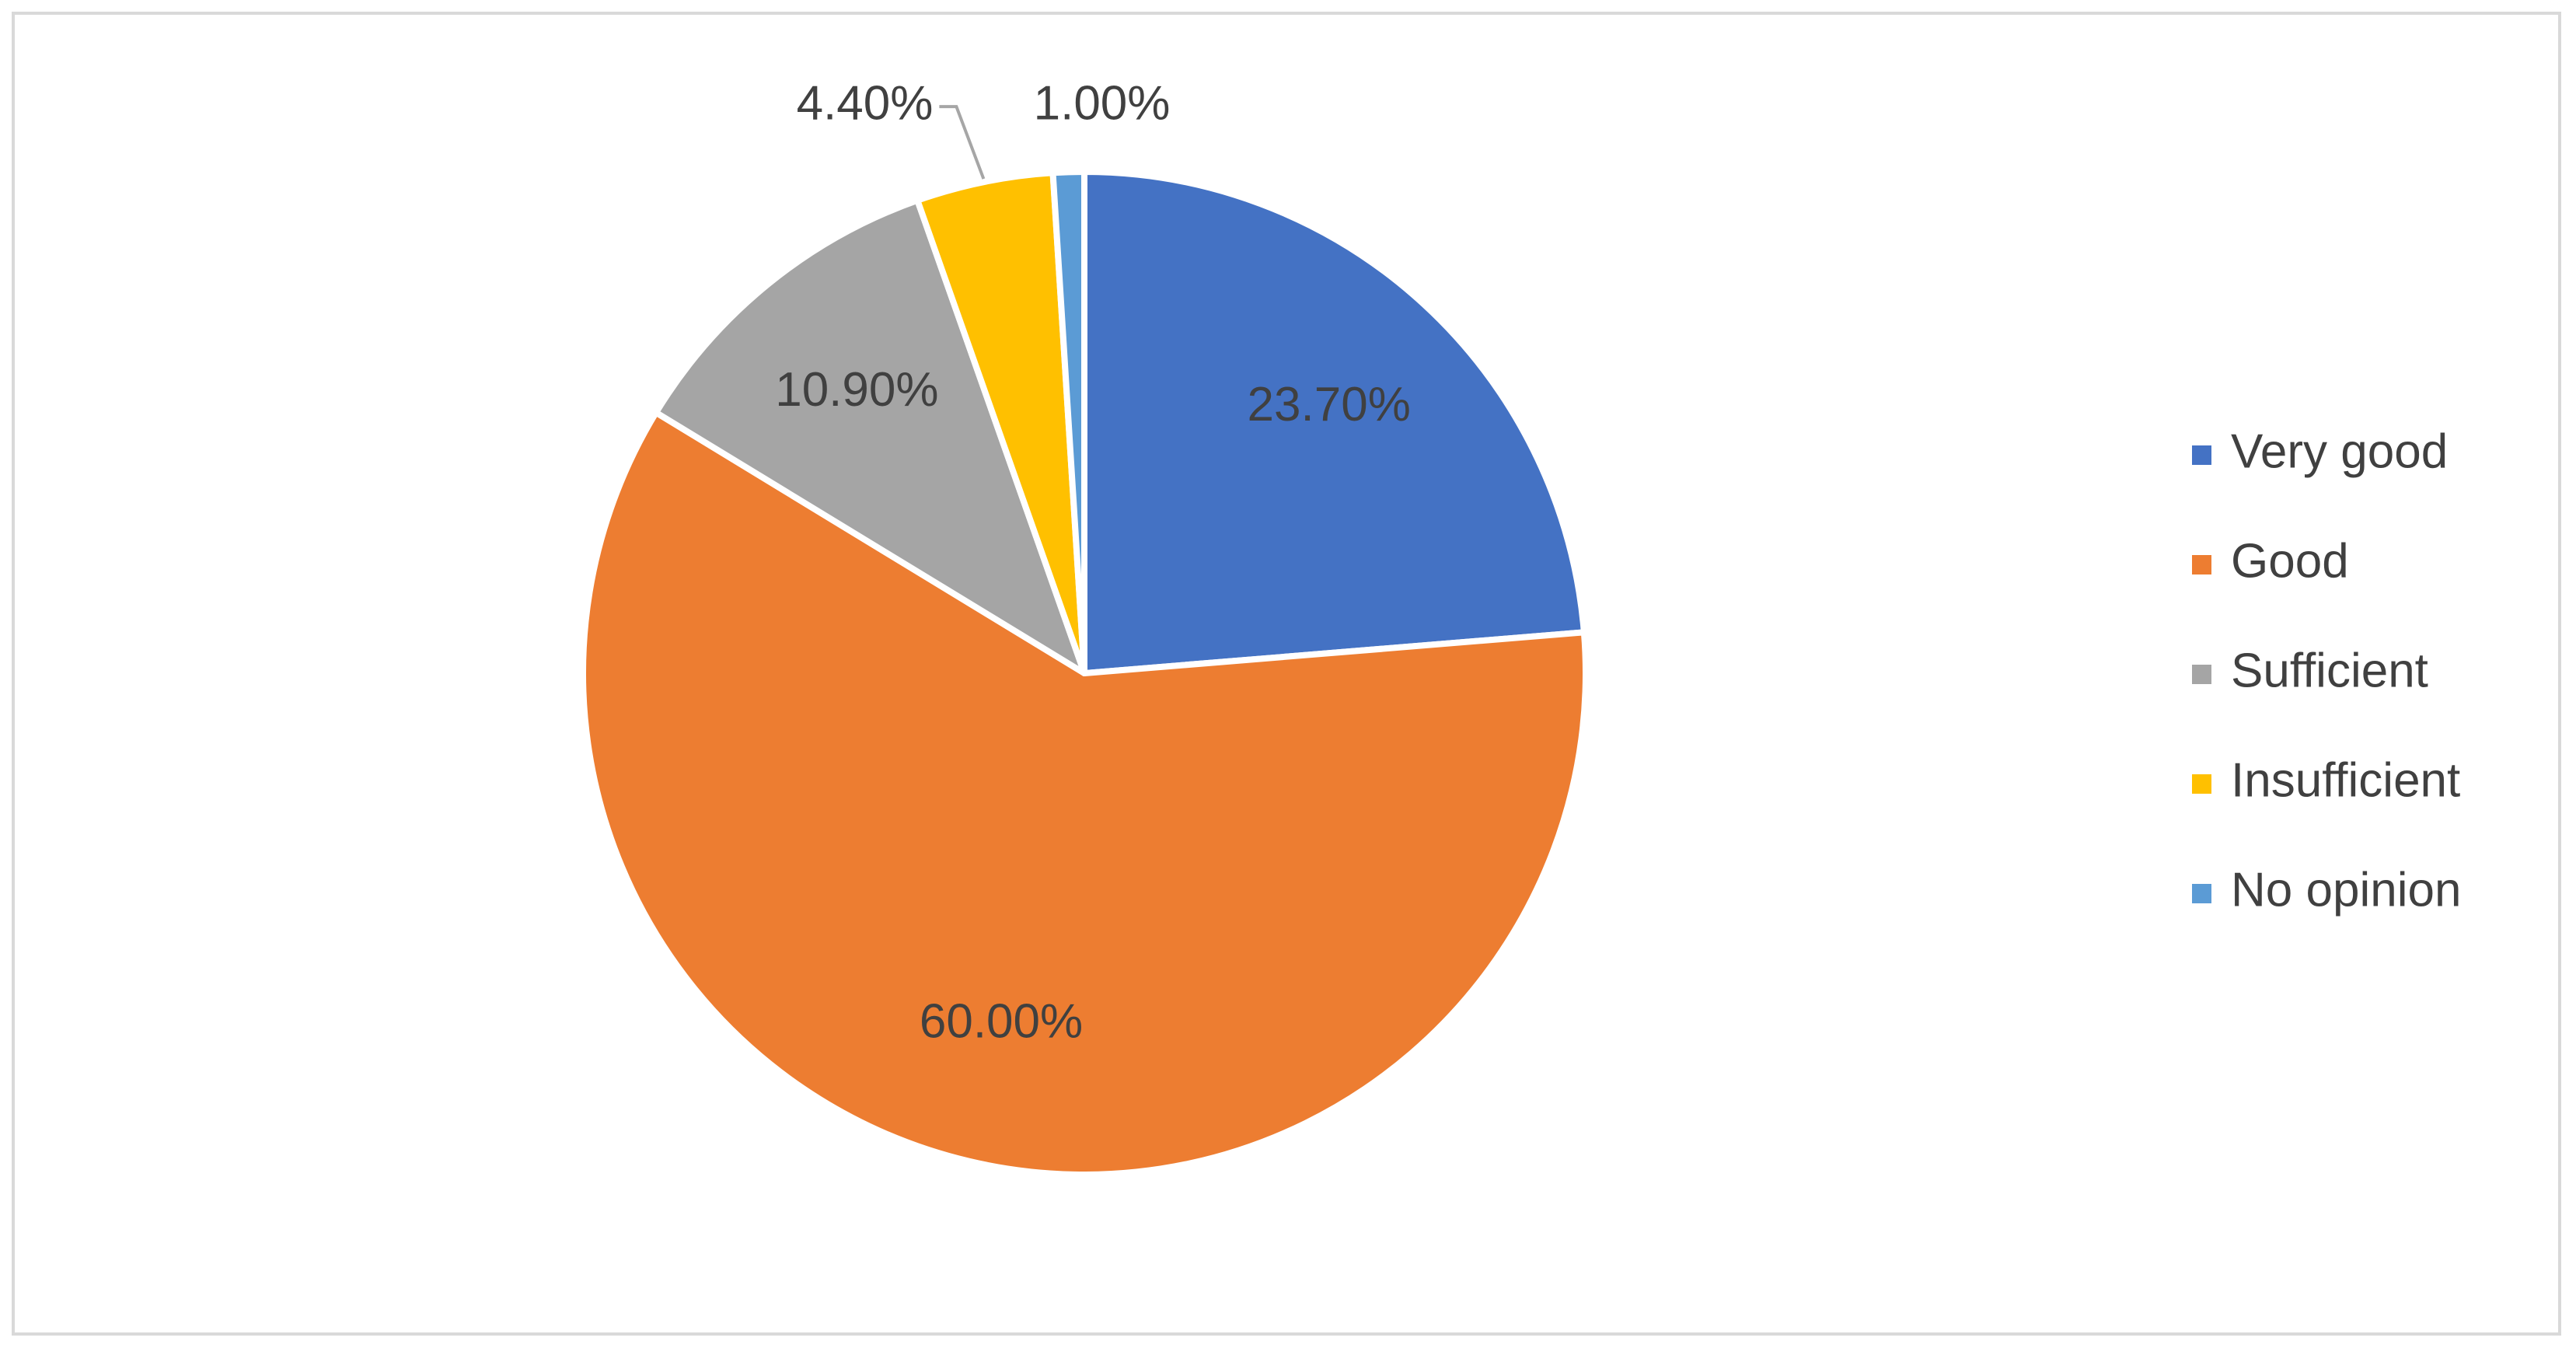 This screenshot has height=1348, width=2576. What do you see at coordinates (2346, 780) in the screenshot?
I see `legend-label: Insufficient` at bounding box center [2346, 780].